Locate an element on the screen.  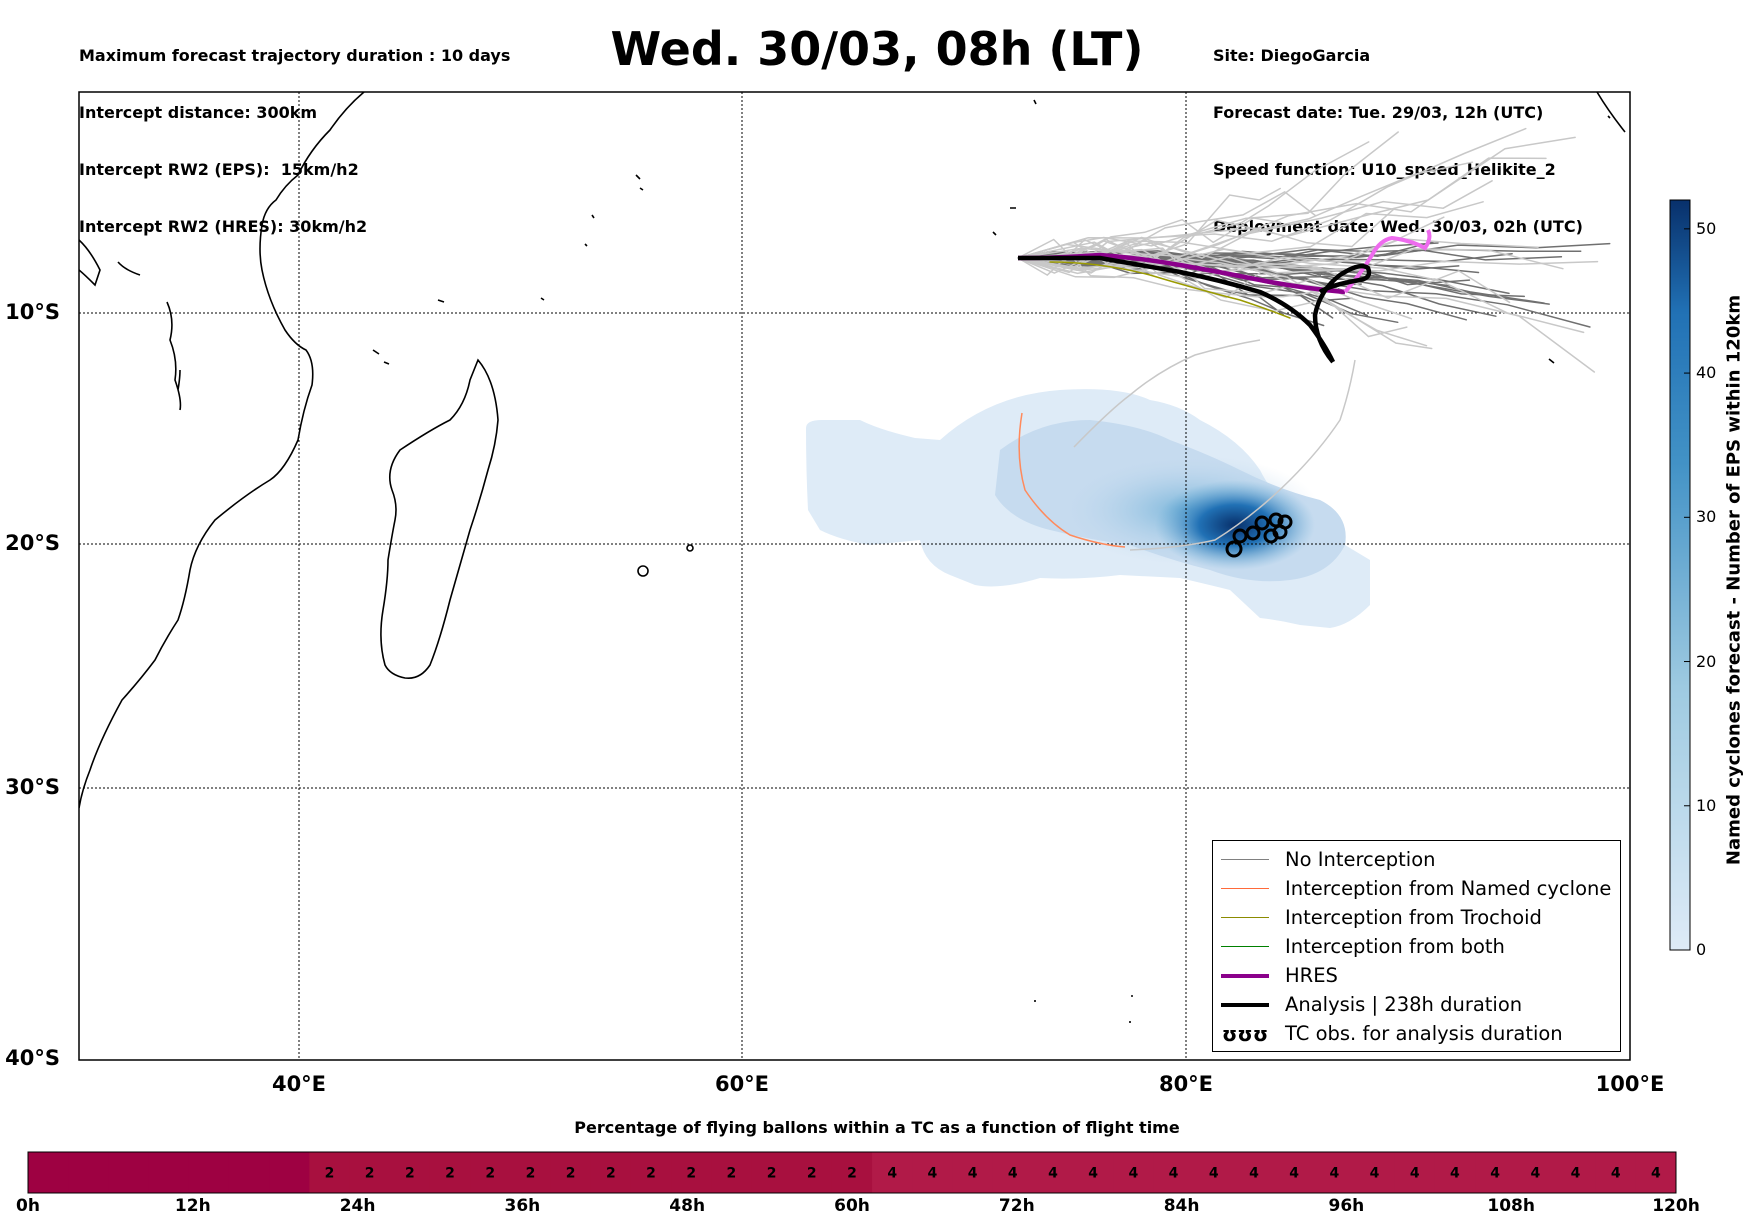
legend-label: HRES is located at coordinates (1311, 975).